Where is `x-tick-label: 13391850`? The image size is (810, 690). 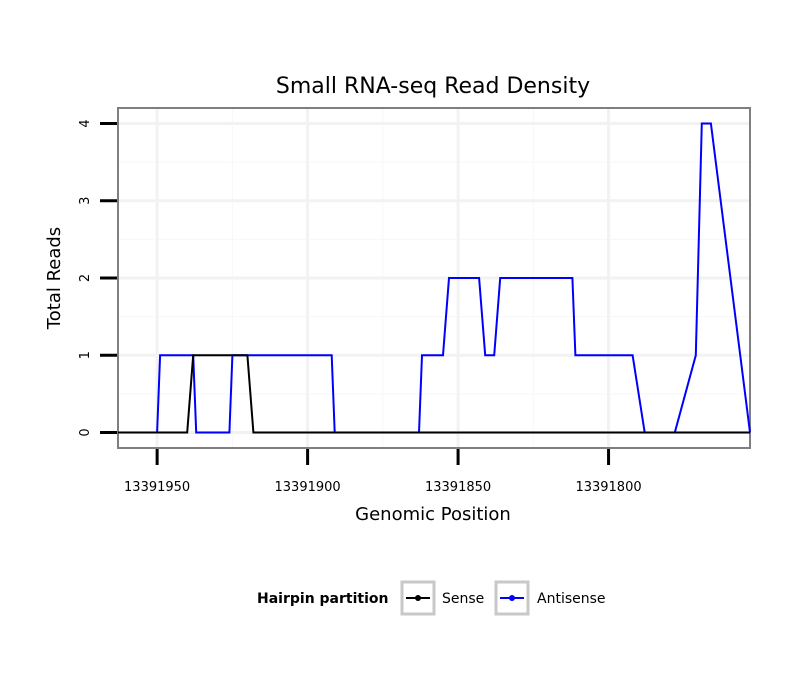 x-tick-label: 13391850 is located at coordinates (458, 487).